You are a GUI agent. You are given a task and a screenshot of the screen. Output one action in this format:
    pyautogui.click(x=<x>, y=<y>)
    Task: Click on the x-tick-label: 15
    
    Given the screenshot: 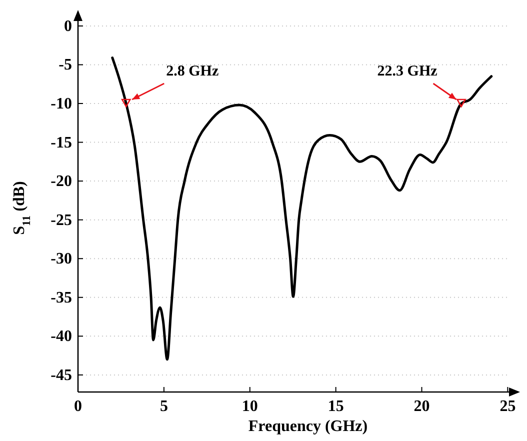 What is the action you would take?
    pyautogui.click(x=336, y=406)
    